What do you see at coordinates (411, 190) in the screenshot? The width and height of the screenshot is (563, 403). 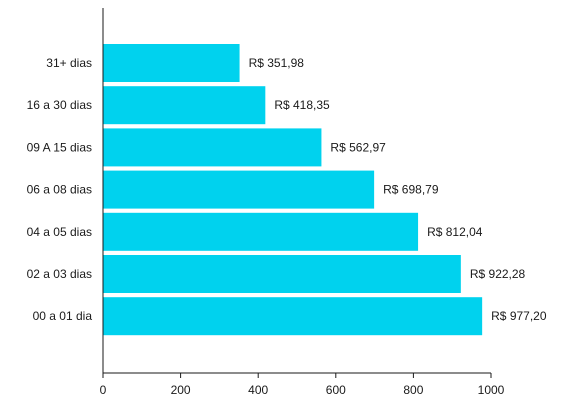 I see `data-label-3: R$ 698,79` at bounding box center [411, 190].